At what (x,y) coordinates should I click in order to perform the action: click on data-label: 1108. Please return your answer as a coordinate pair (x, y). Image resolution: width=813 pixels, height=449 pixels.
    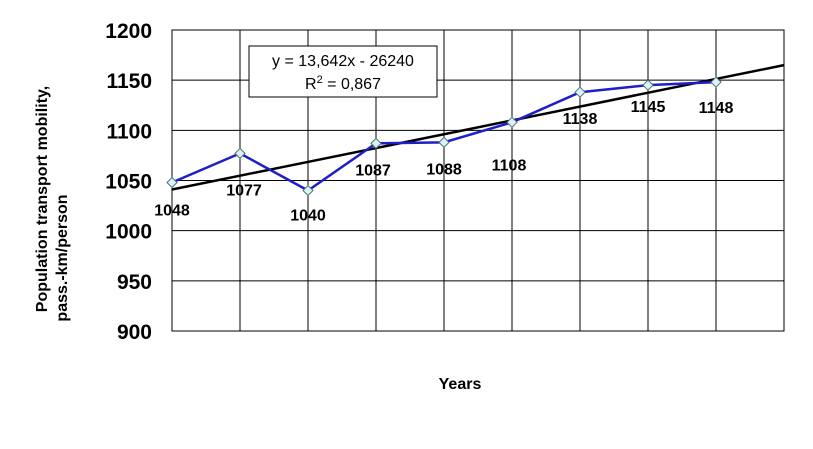
    Looking at the image, I should click on (509, 165).